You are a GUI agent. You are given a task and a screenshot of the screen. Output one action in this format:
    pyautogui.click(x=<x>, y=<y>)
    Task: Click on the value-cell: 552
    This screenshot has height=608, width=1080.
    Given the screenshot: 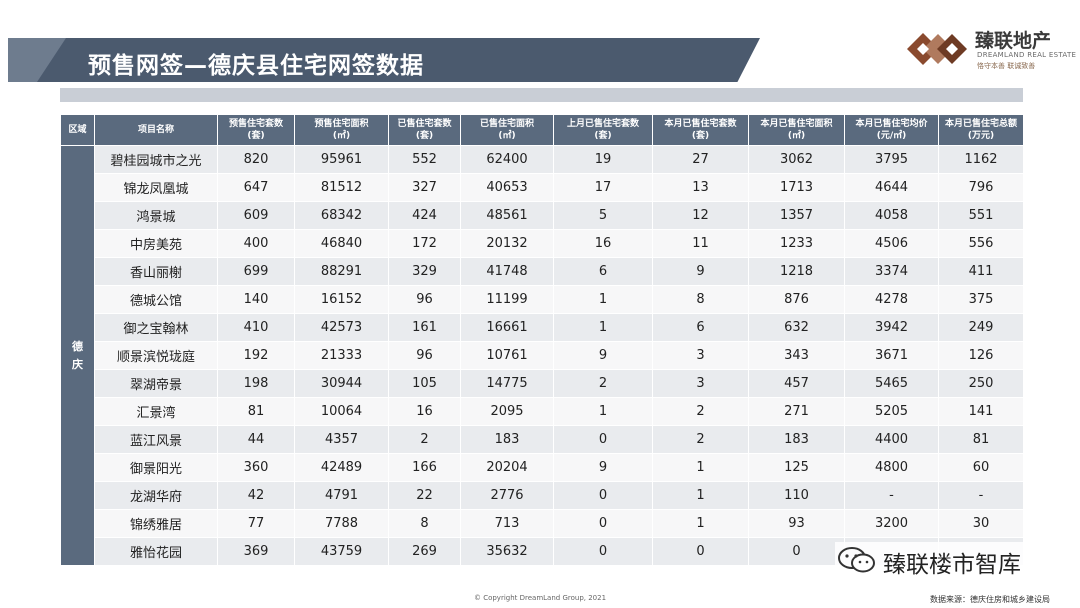 What is the action you would take?
    pyautogui.click(x=424, y=159)
    